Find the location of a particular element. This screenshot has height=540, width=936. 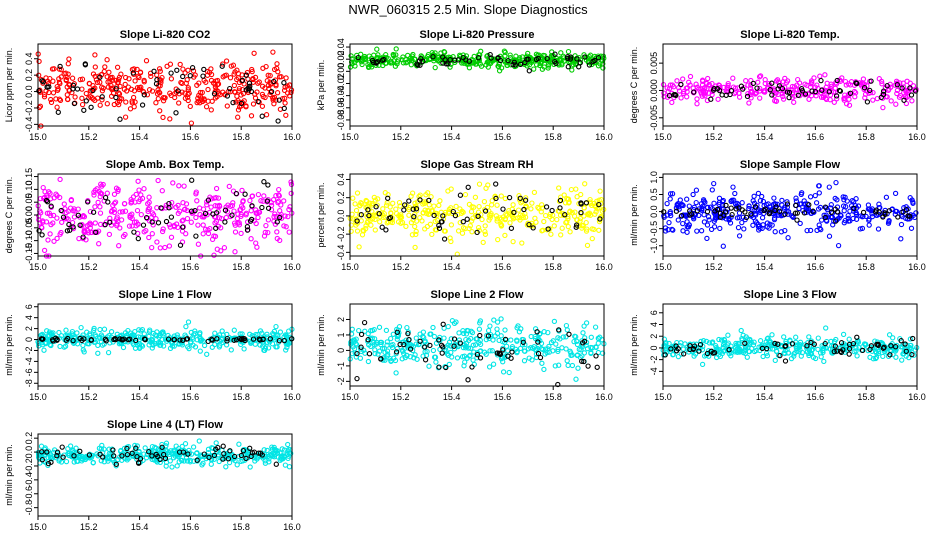

panel-title: Slope Li-820 Temp. is located at coordinates (789, 35).